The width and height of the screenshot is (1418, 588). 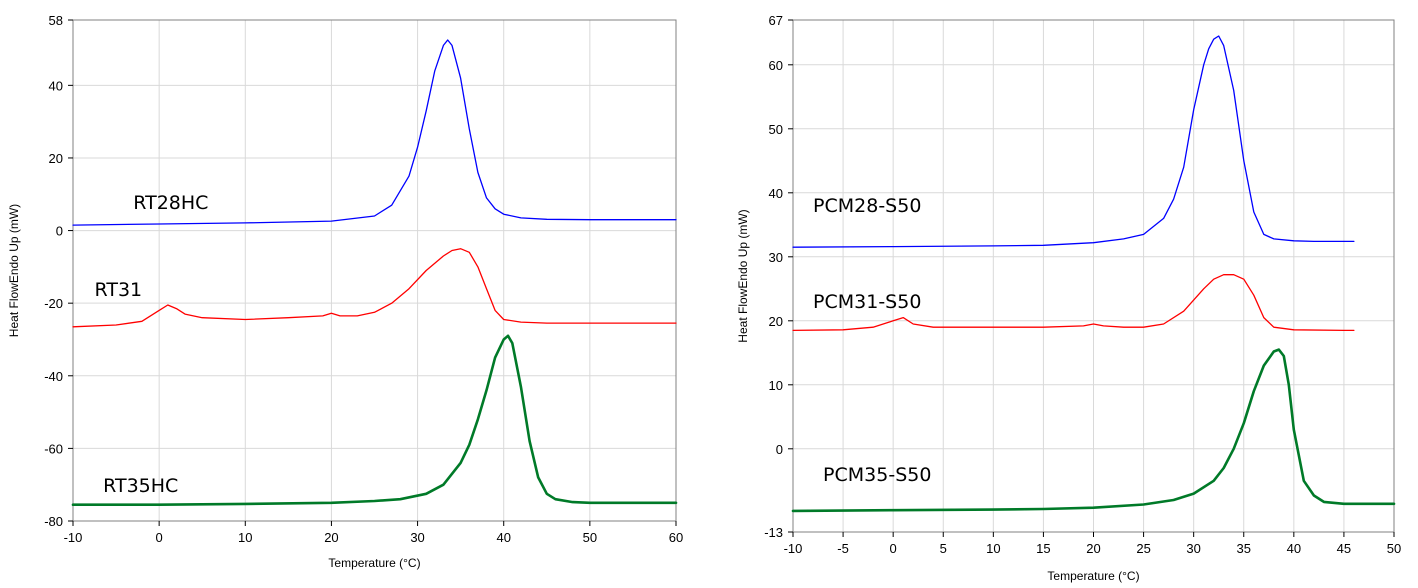 I want to click on right-y-tick-label: 10, so click(x=776, y=385).